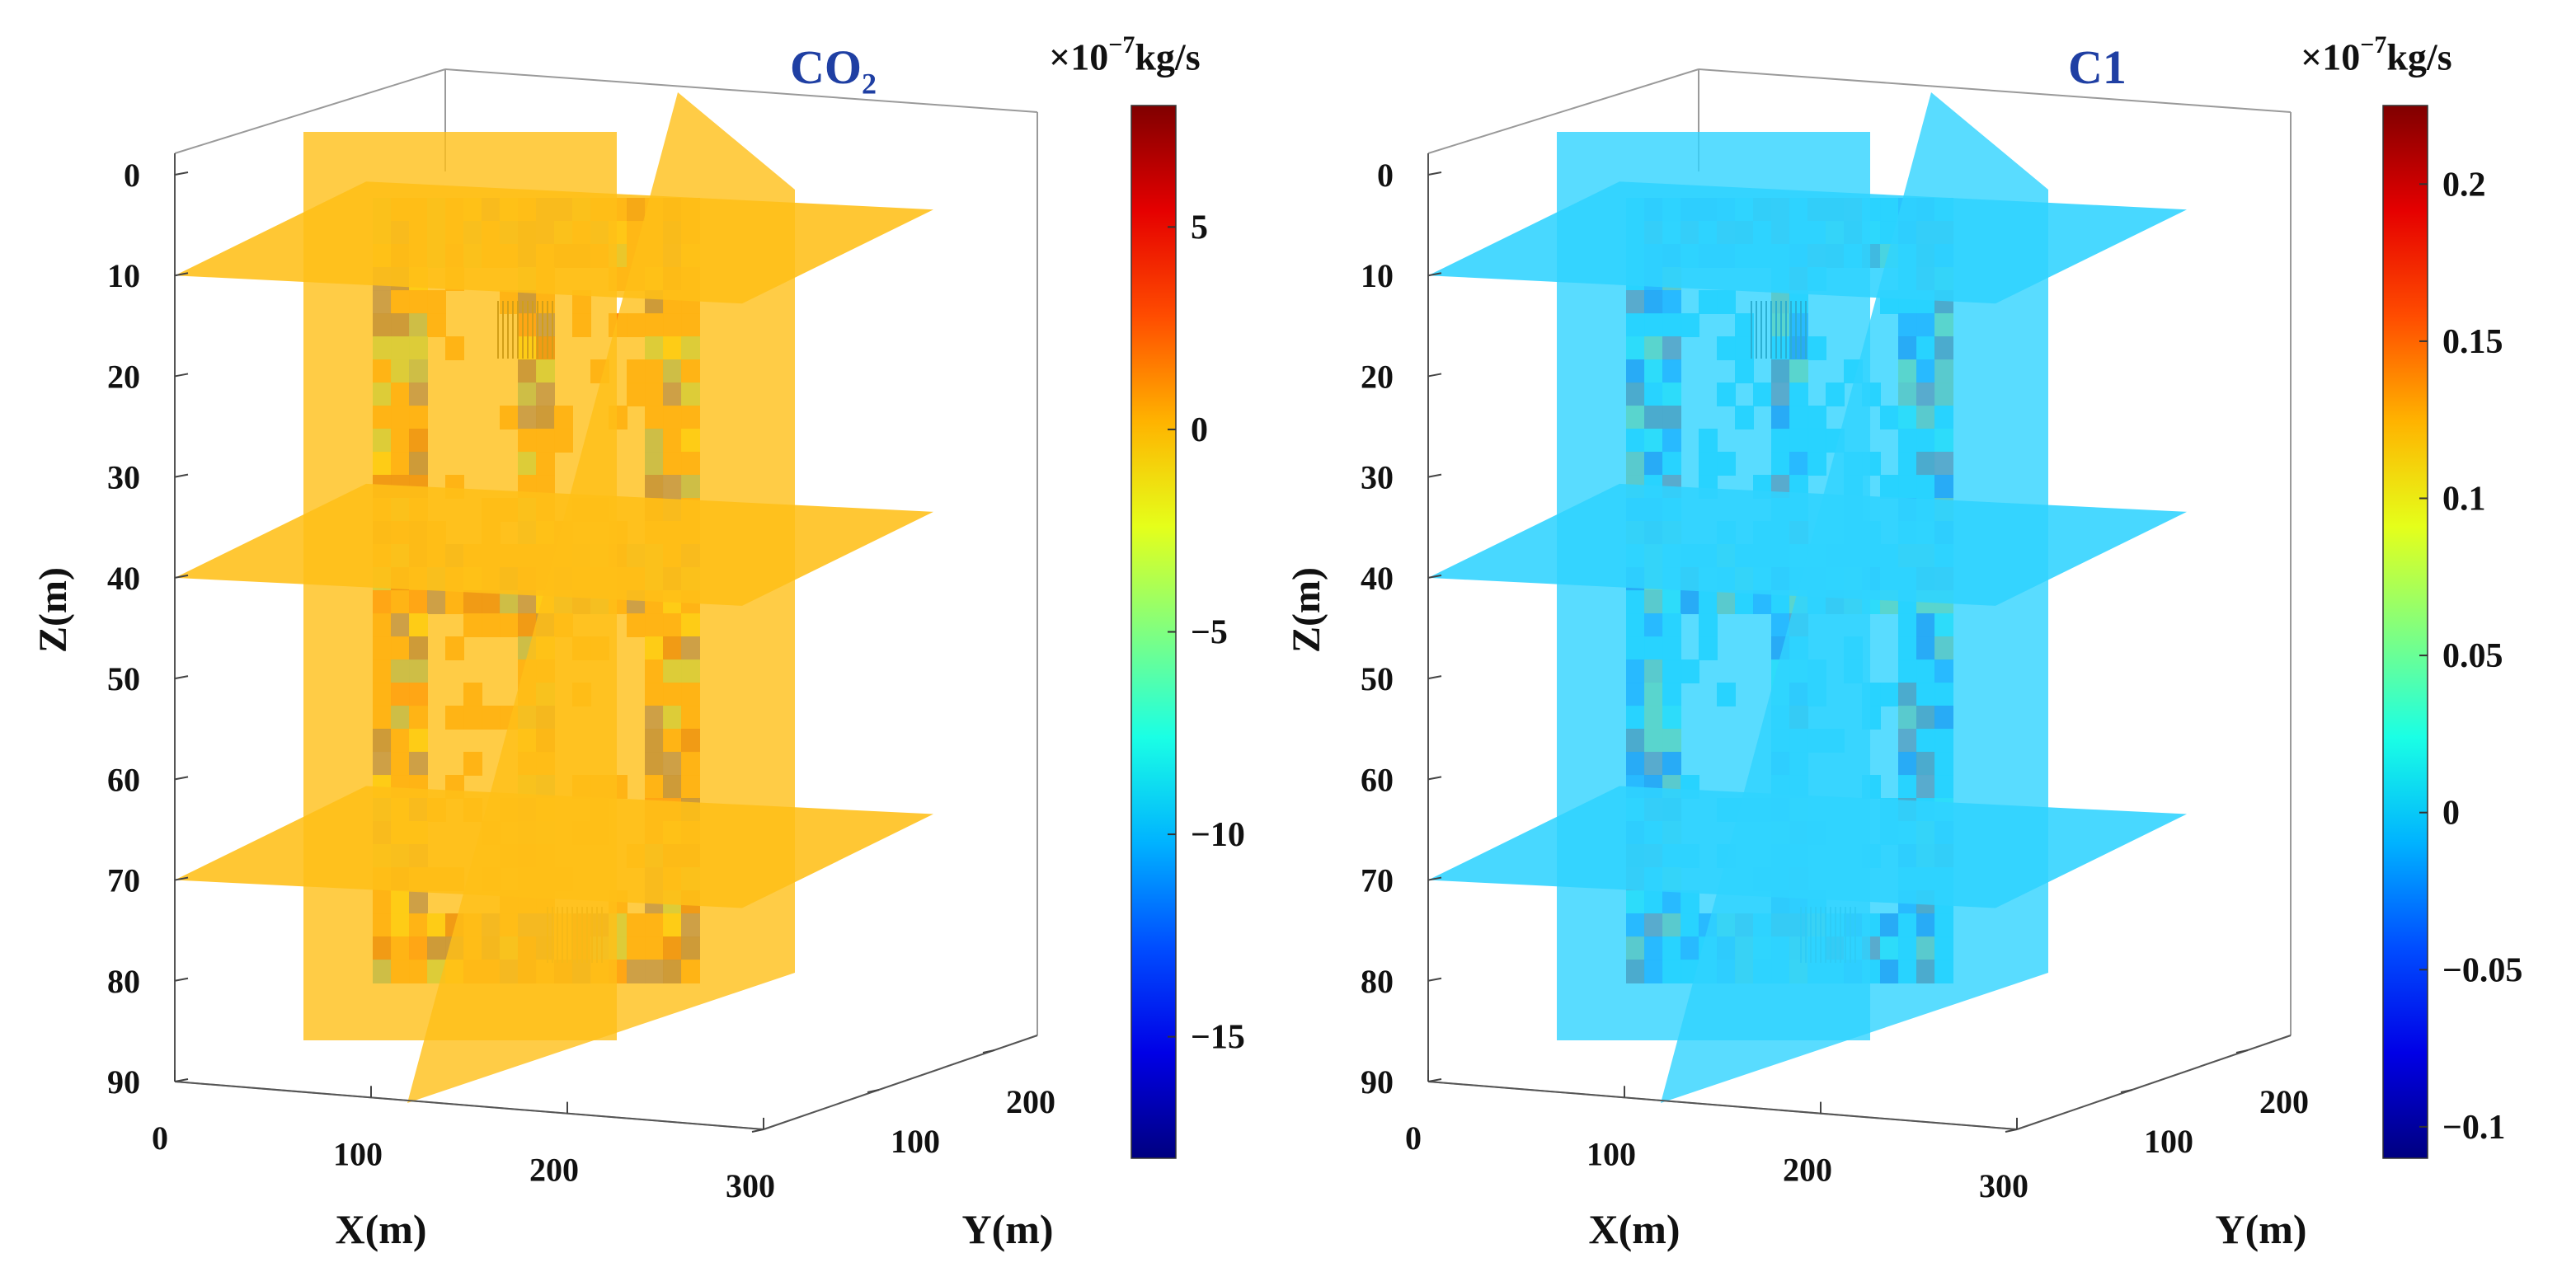 The image size is (2576, 1286). I want to click on colorbar-tick-label: 5, so click(1199, 227).